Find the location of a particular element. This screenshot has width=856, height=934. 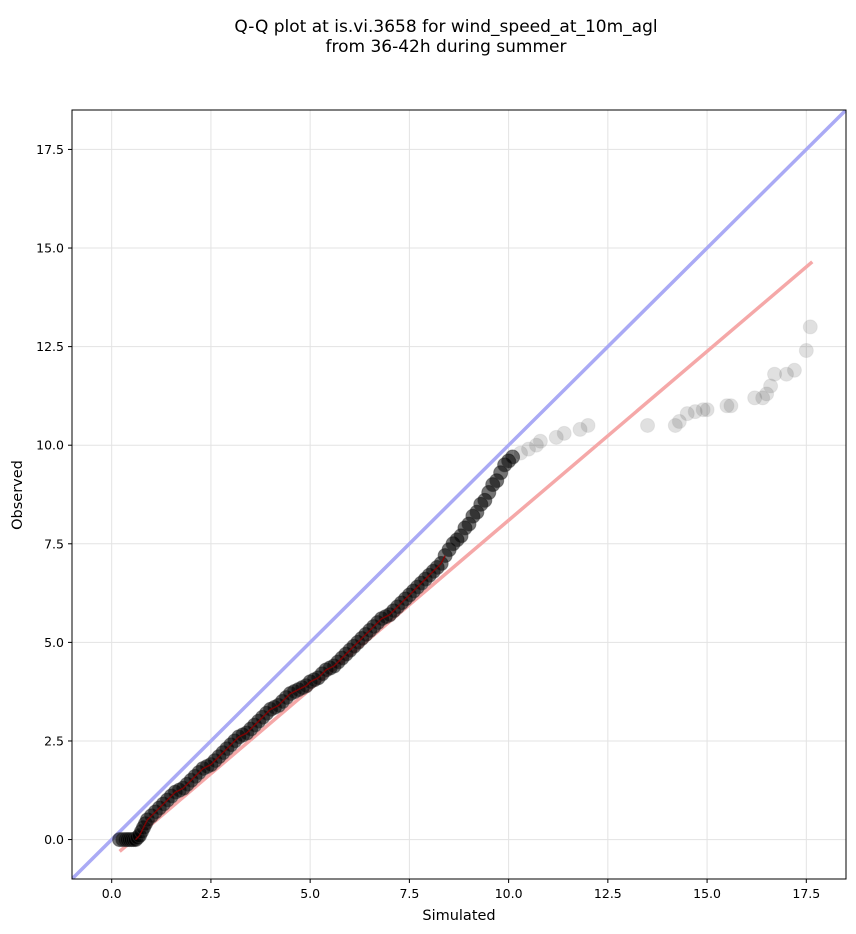

x-tick-label-5: 12.5 is located at coordinates (608, 893).